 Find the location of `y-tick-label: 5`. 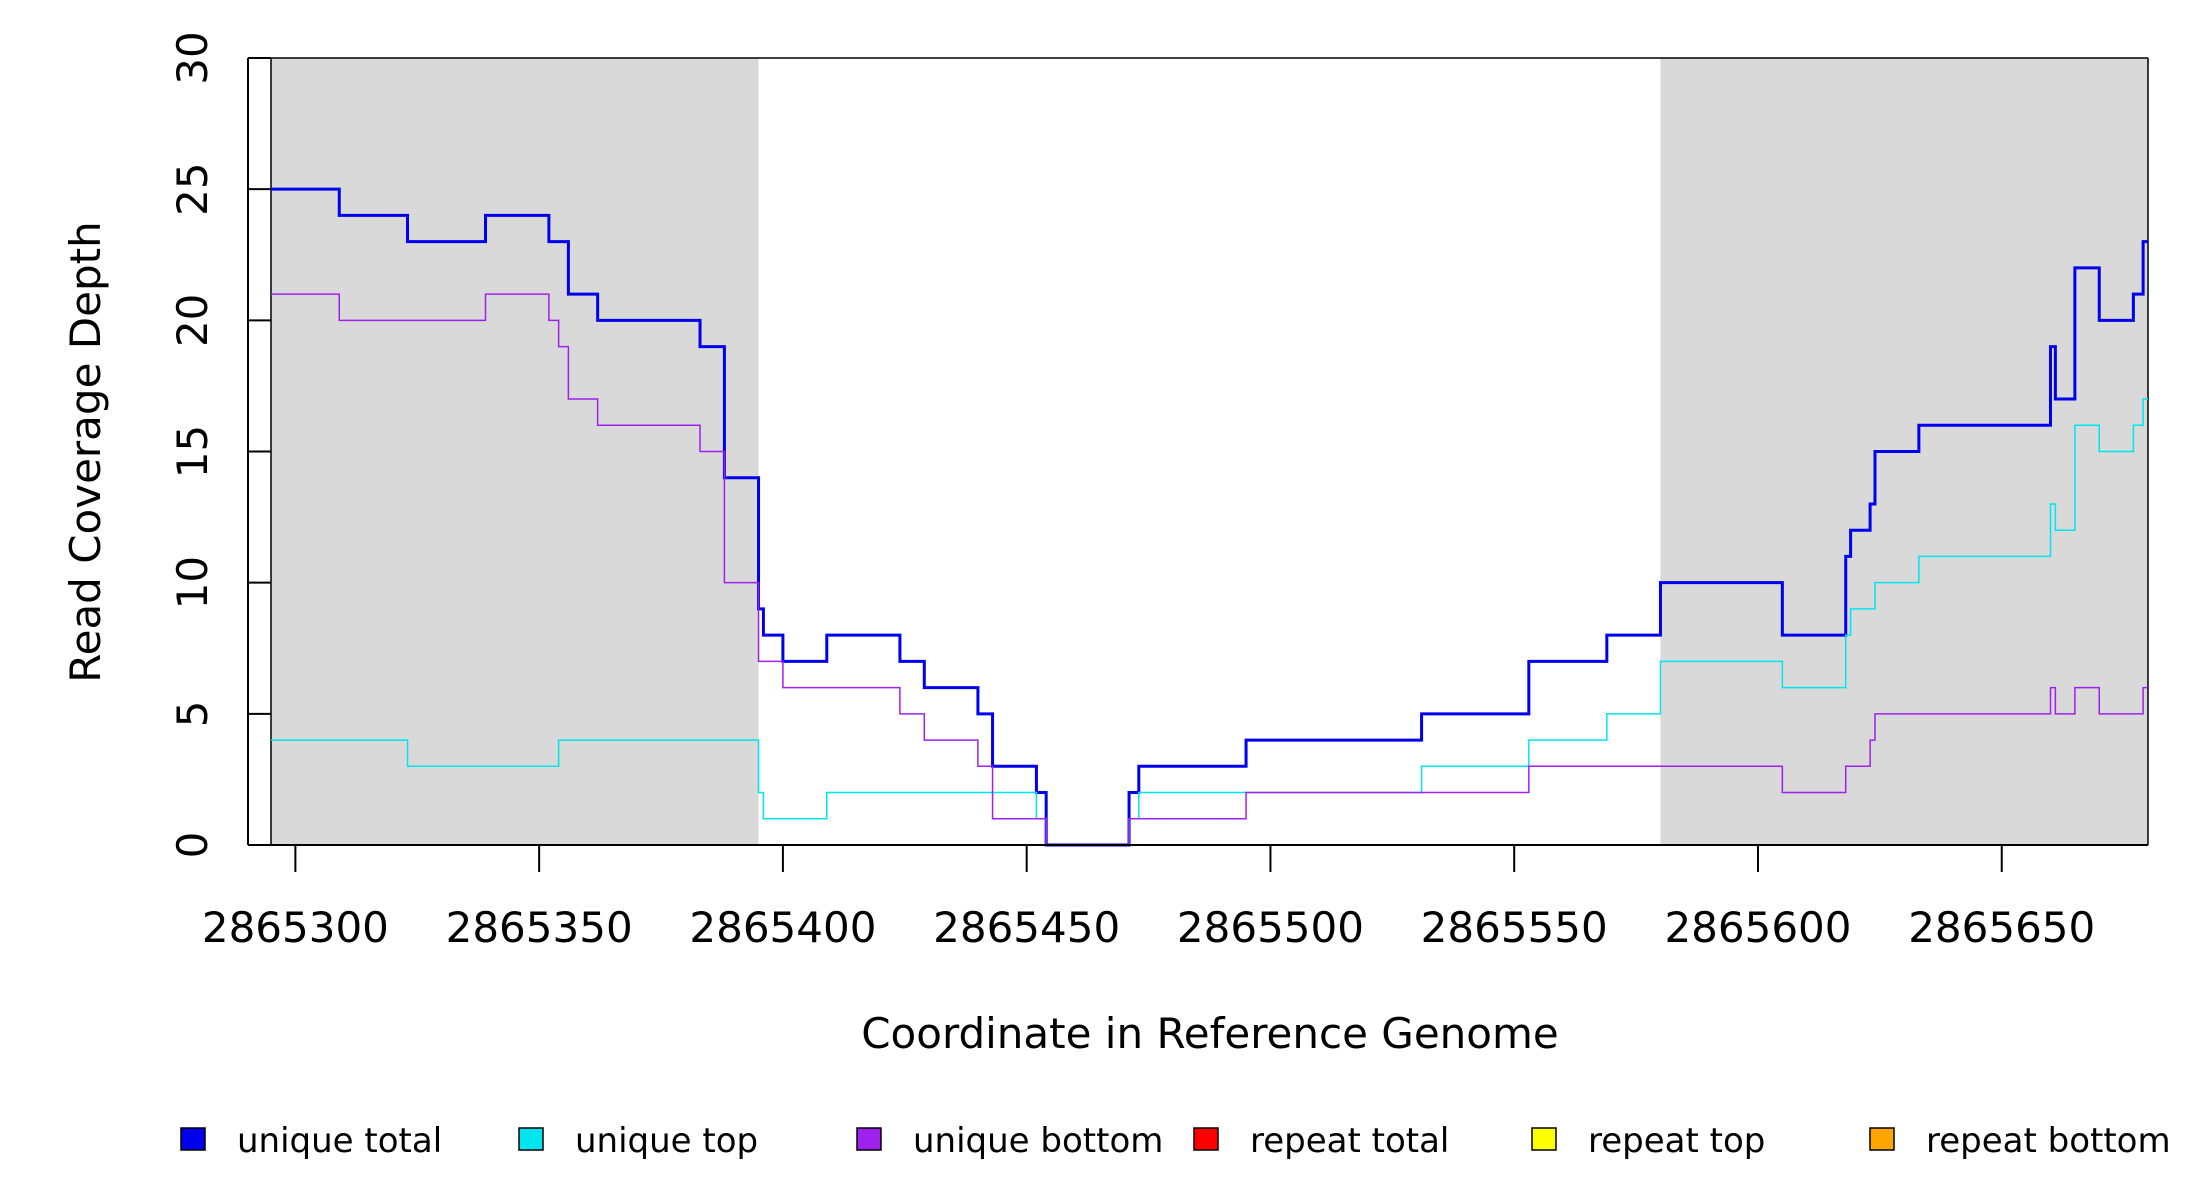

y-tick-label: 5 is located at coordinates (192, 713).